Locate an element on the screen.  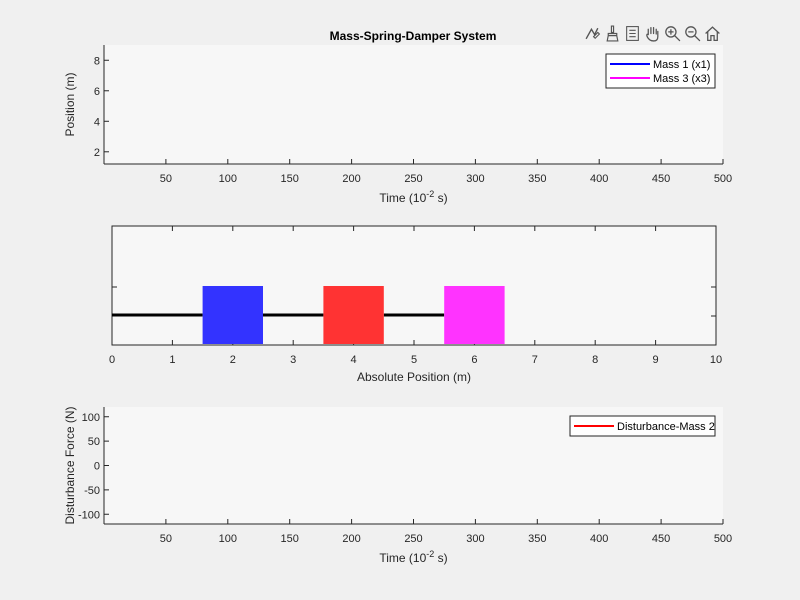
zoom-in-button is located at coordinates (672, 33).